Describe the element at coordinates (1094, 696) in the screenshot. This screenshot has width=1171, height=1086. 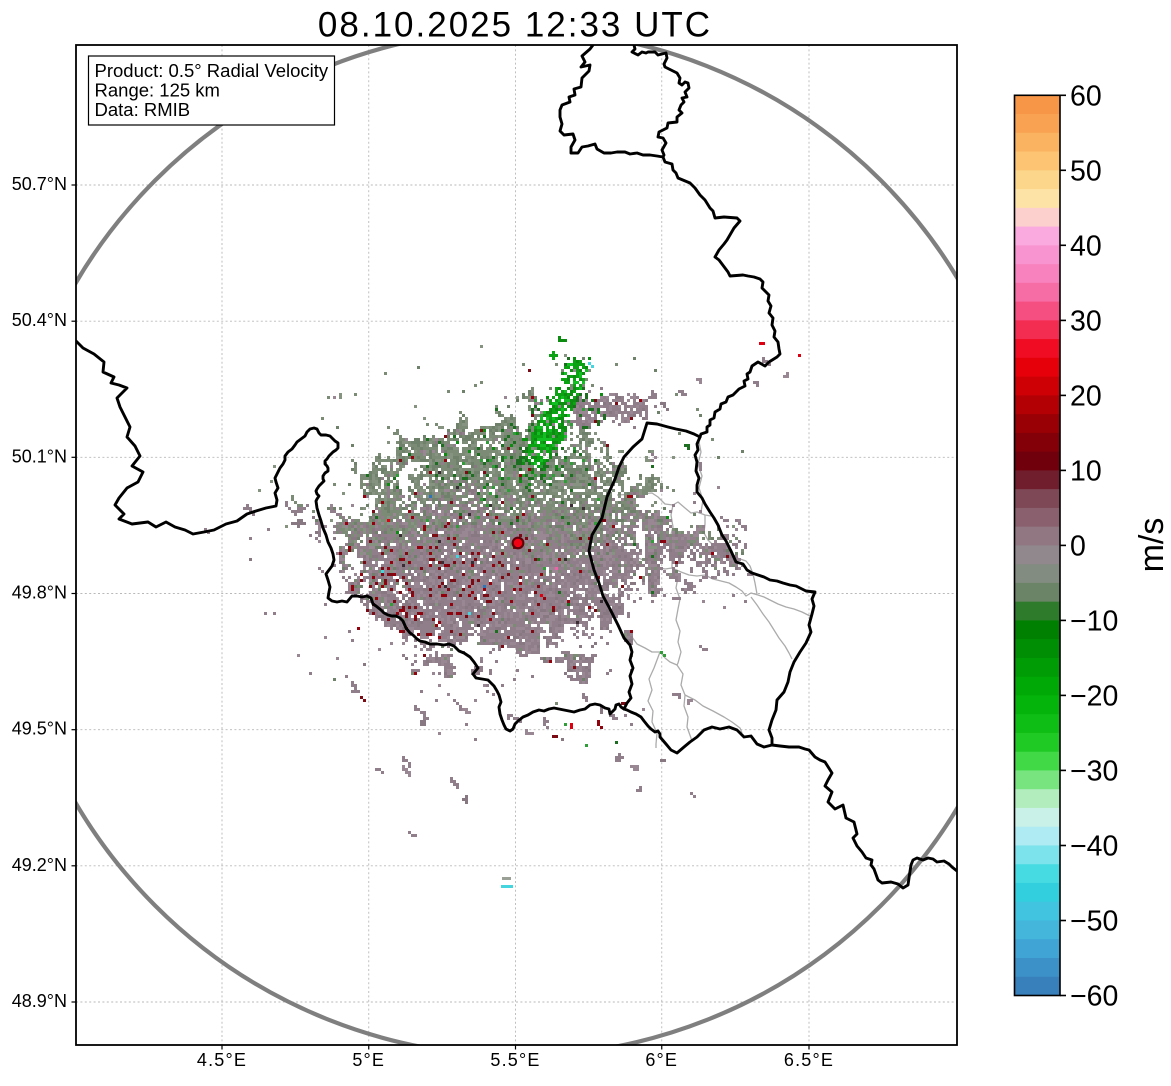
I see `svg-text: −20` at that location.